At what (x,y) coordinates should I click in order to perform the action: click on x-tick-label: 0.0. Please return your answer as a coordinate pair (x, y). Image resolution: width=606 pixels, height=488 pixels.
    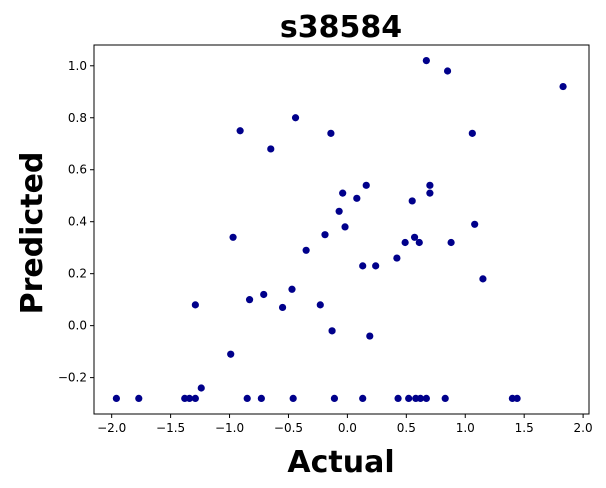
    Looking at the image, I should click on (347, 428).